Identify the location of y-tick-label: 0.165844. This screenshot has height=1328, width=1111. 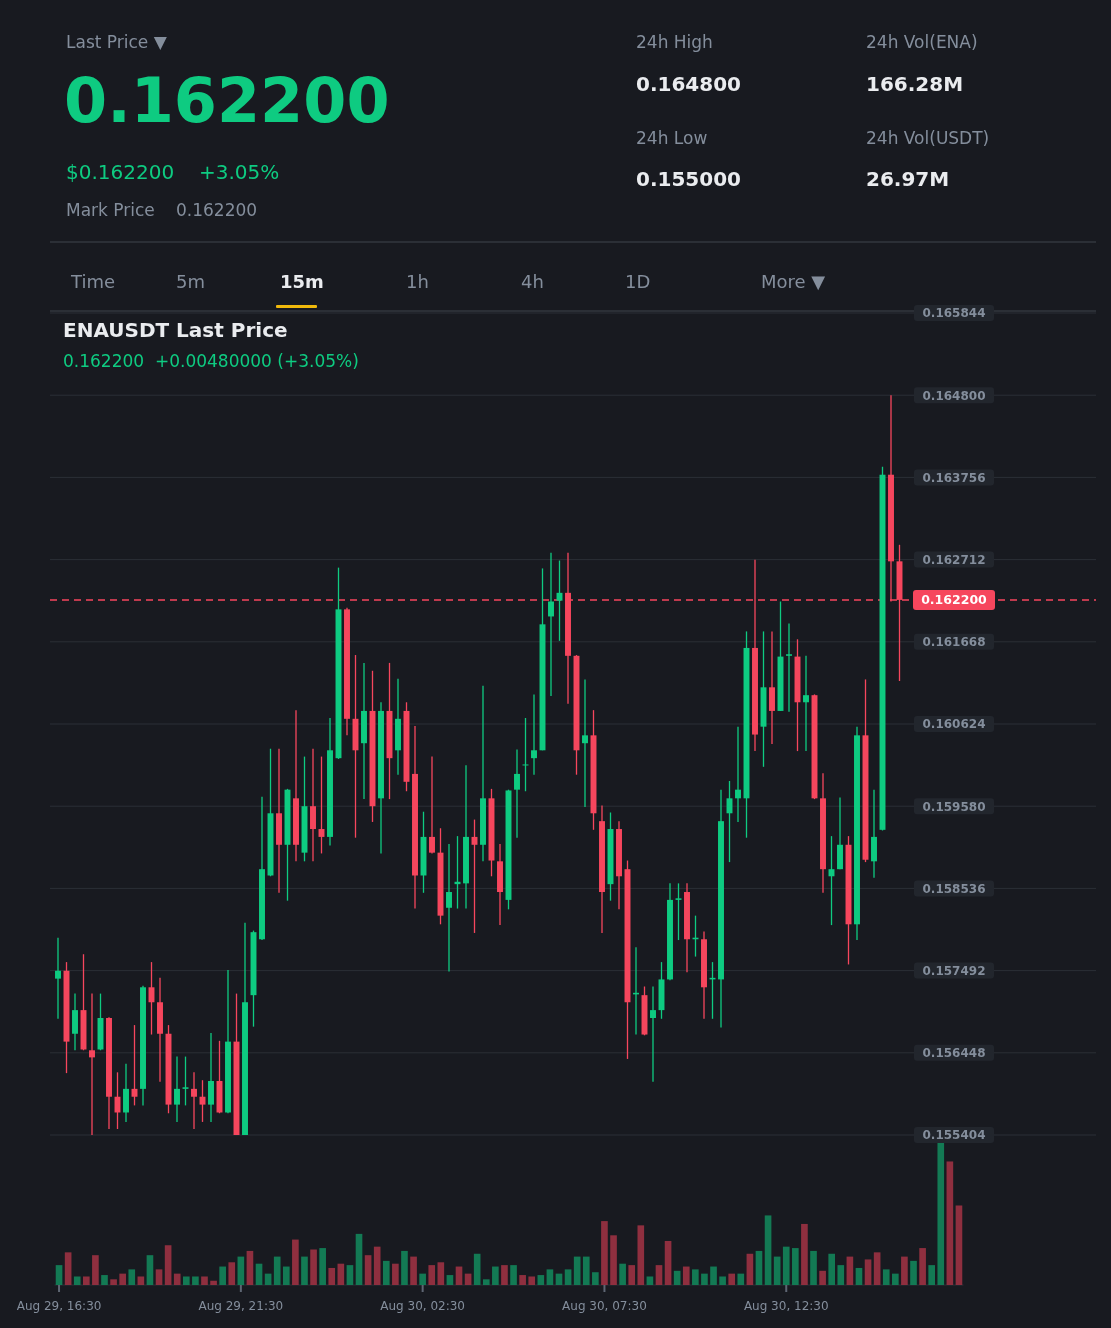
(954, 313).